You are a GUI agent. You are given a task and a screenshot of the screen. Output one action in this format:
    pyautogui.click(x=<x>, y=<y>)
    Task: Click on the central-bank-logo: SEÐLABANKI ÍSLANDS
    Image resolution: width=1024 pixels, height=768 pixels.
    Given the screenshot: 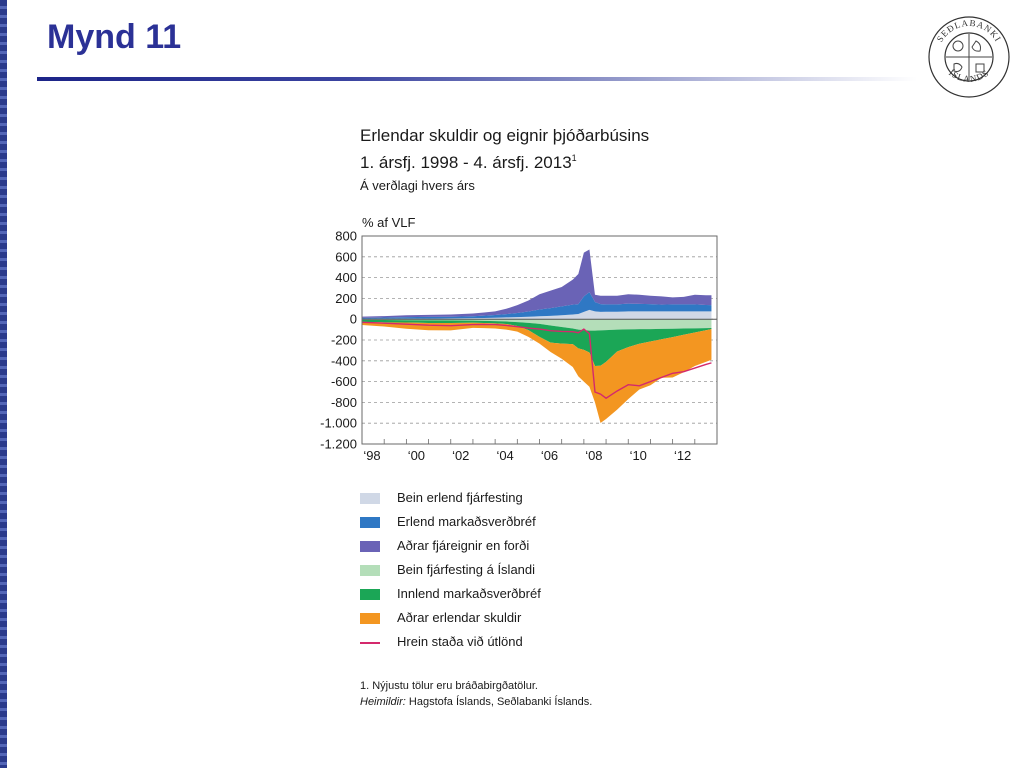 What is the action you would take?
    pyautogui.click(x=969, y=57)
    